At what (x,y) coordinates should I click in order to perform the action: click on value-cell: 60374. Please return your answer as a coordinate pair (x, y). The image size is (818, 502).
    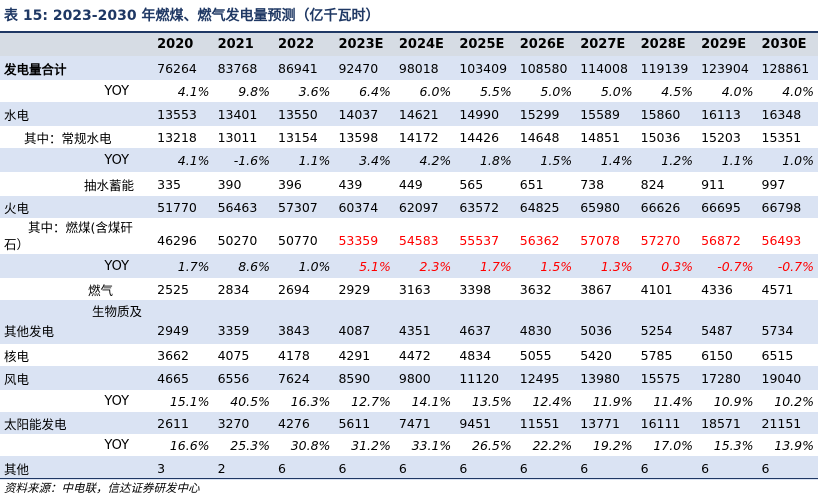
    Looking at the image, I should click on (364, 207).